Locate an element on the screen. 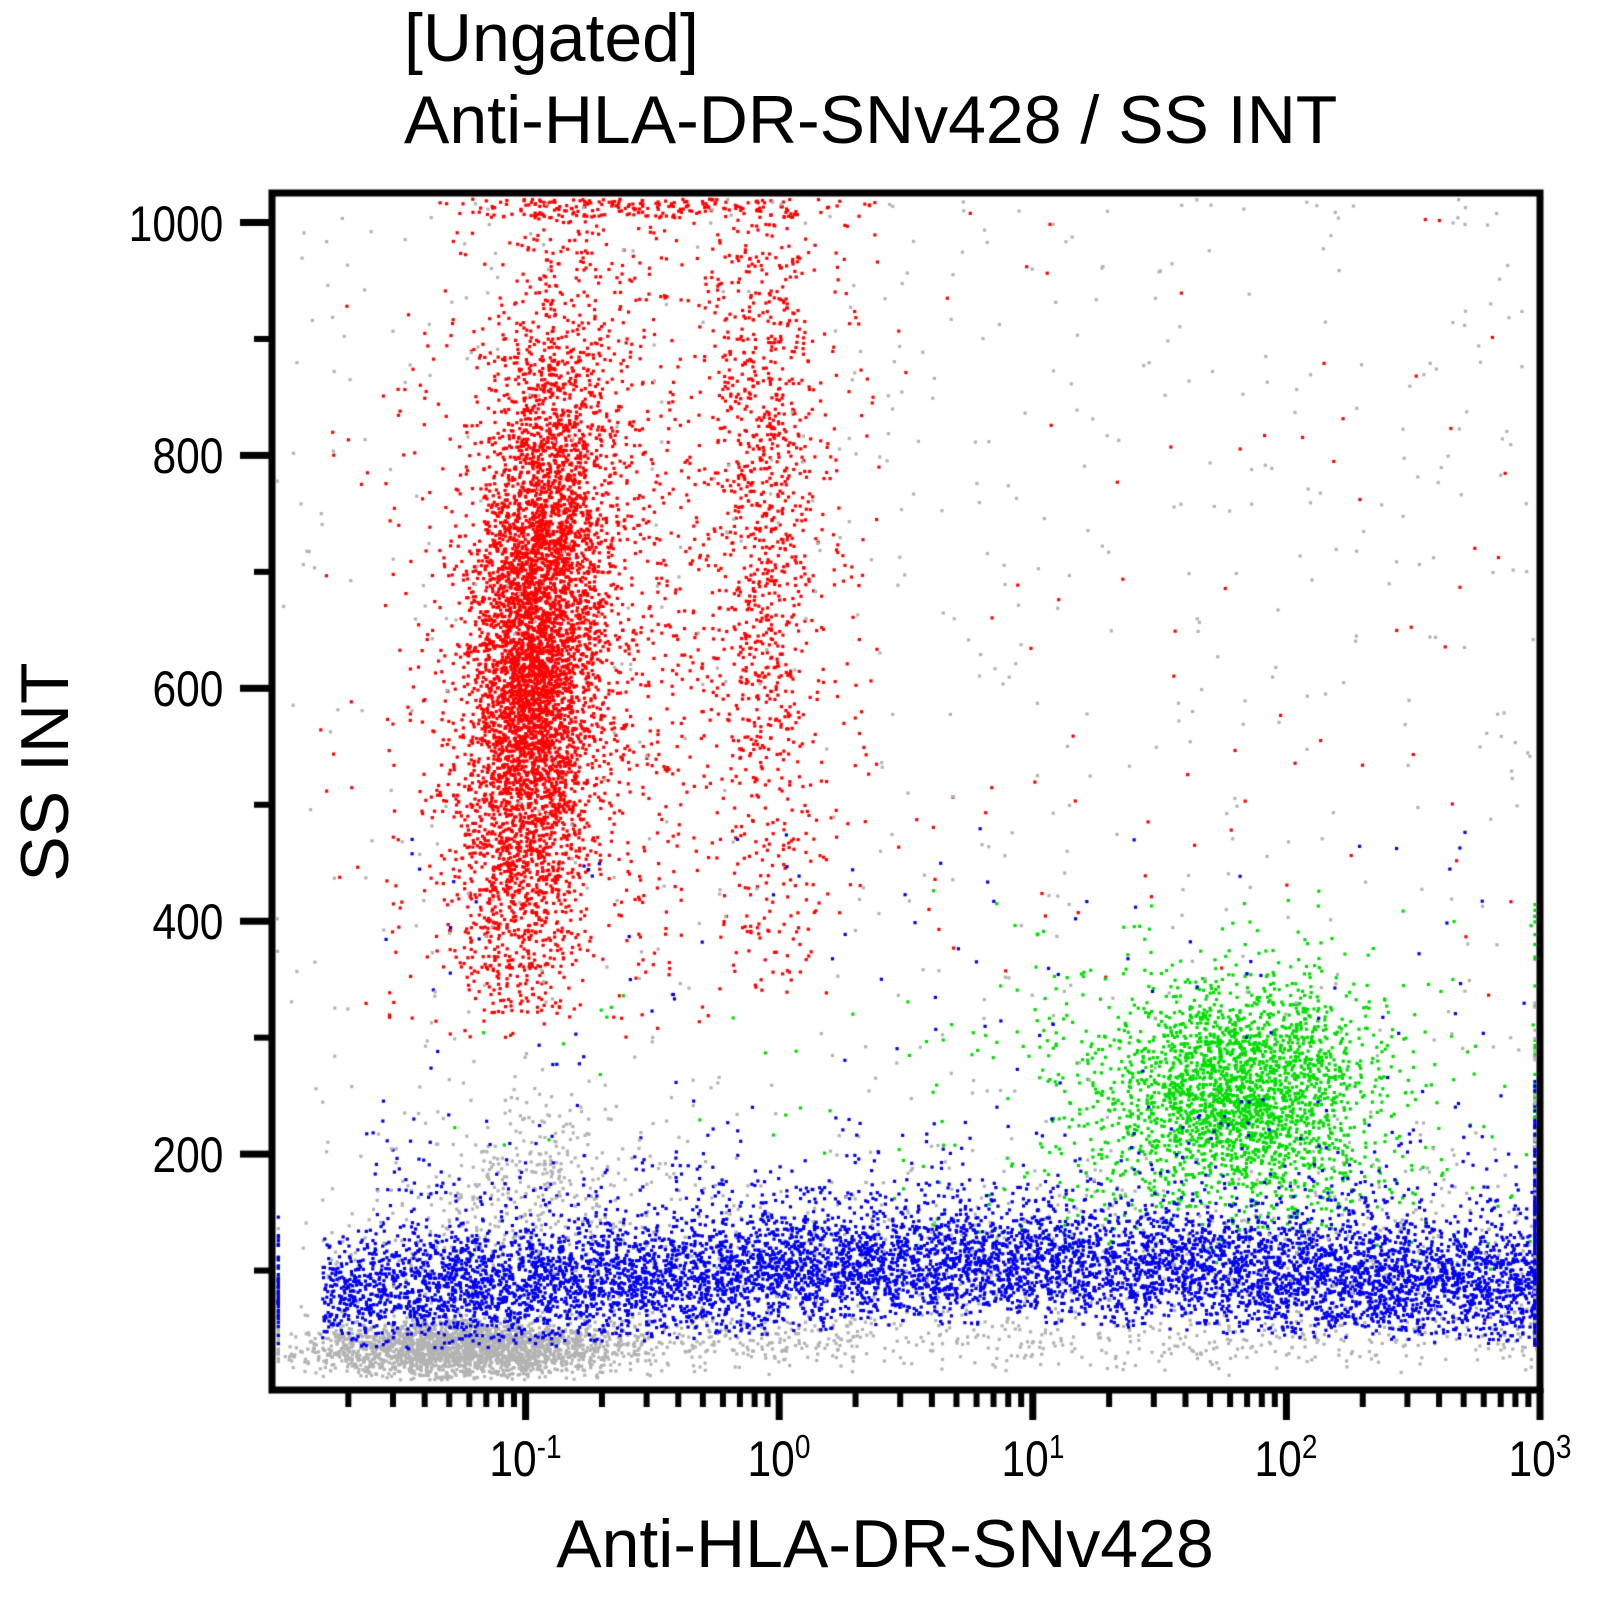  x-tick-label-10e2: 10² is located at coordinates (1286, 1457).